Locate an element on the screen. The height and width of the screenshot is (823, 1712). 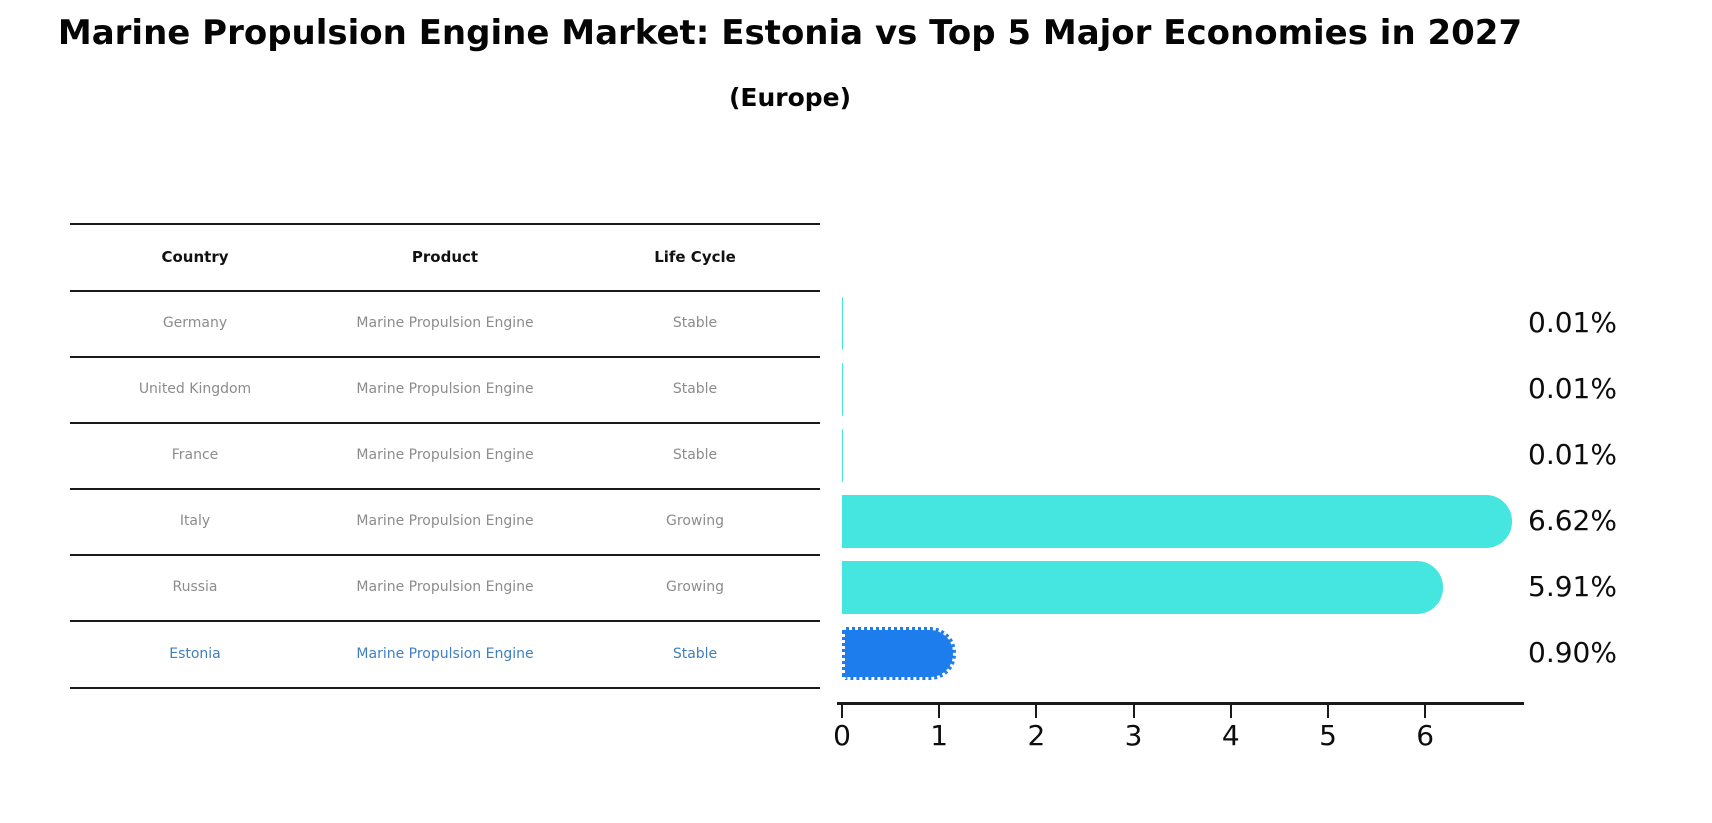
tick-label: 5 is located at coordinates (1328, 735).